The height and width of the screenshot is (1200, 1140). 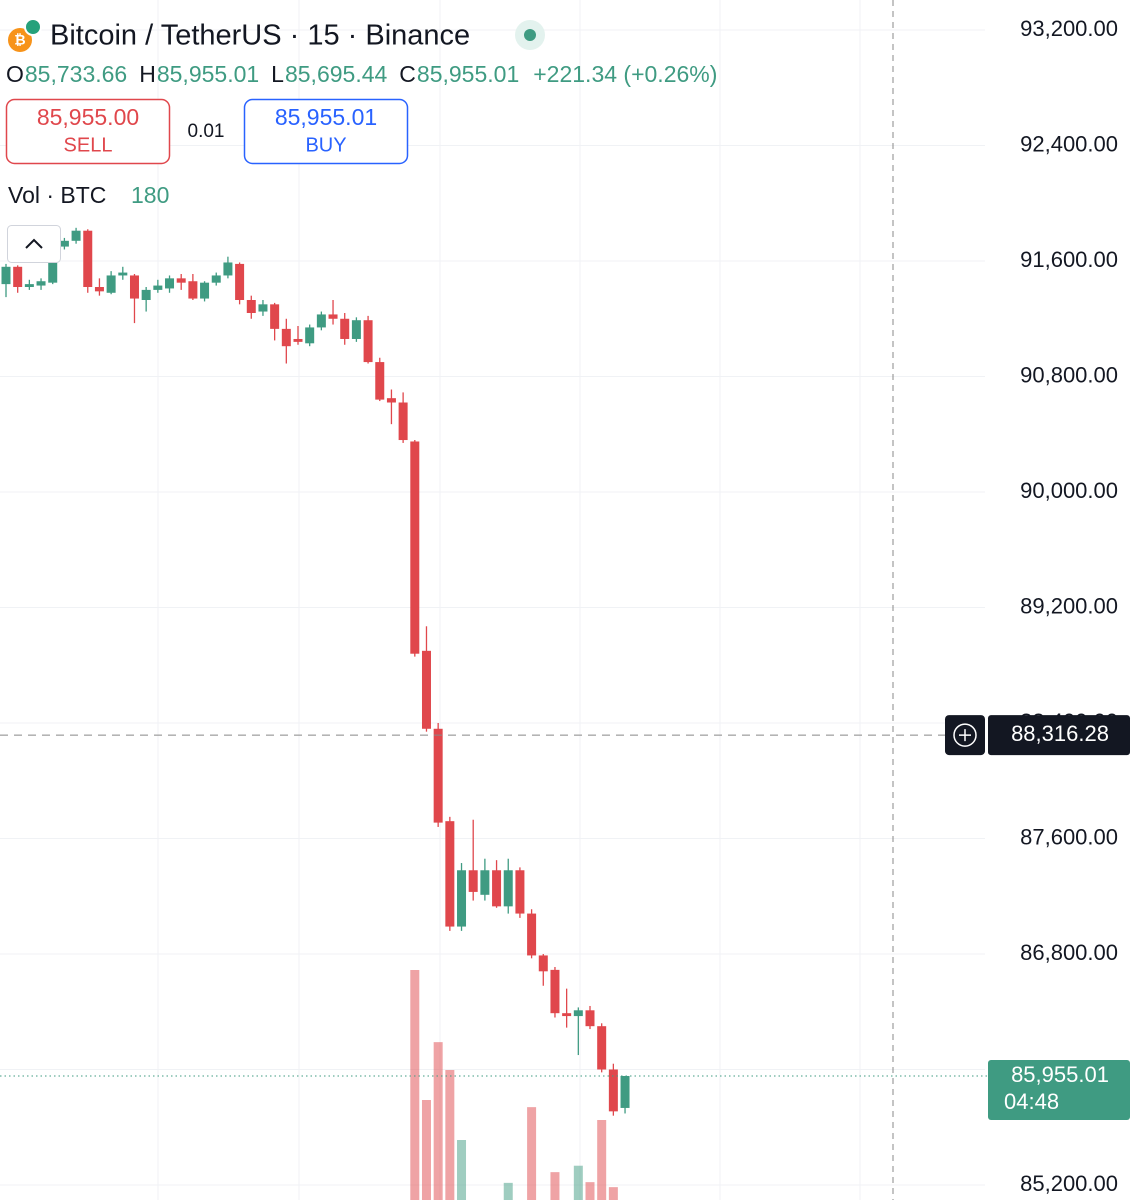 What do you see at coordinates (1069, 490) in the screenshot?
I see `y-tick-label: 90,000.00` at bounding box center [1069, 490].